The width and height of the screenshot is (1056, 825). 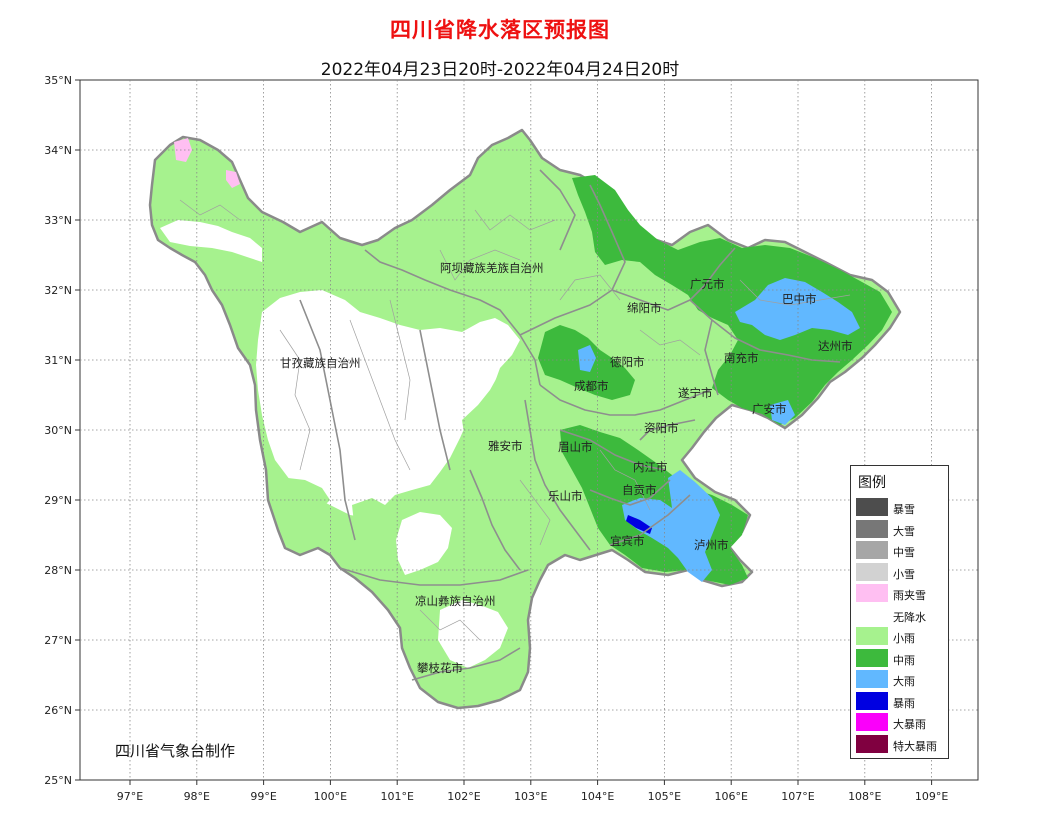 What do you see at coordinates (650, 467) in the screenshot?
I see `region-label: 内江市` at bounding box center [650, 467].